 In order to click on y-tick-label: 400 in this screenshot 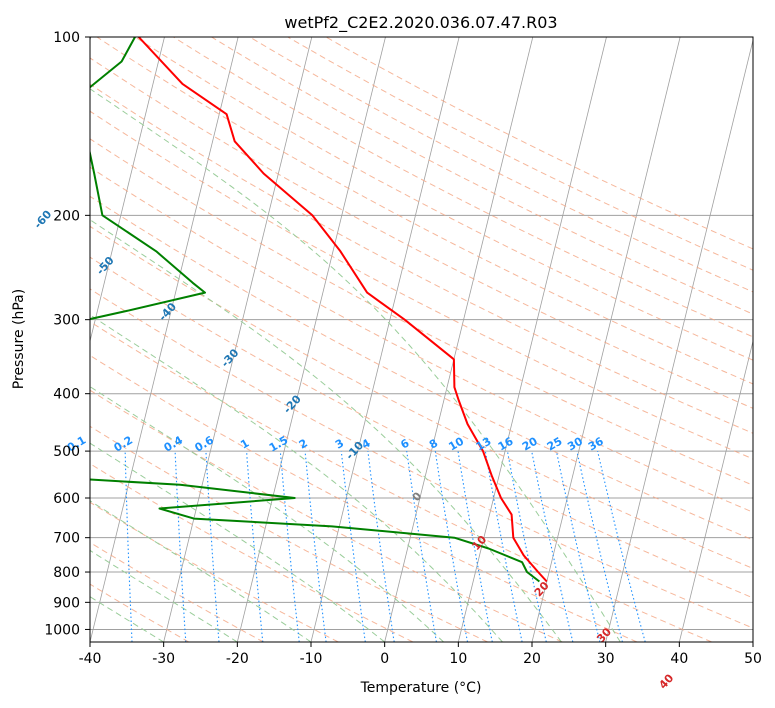, I will do `click(66, 395)`.